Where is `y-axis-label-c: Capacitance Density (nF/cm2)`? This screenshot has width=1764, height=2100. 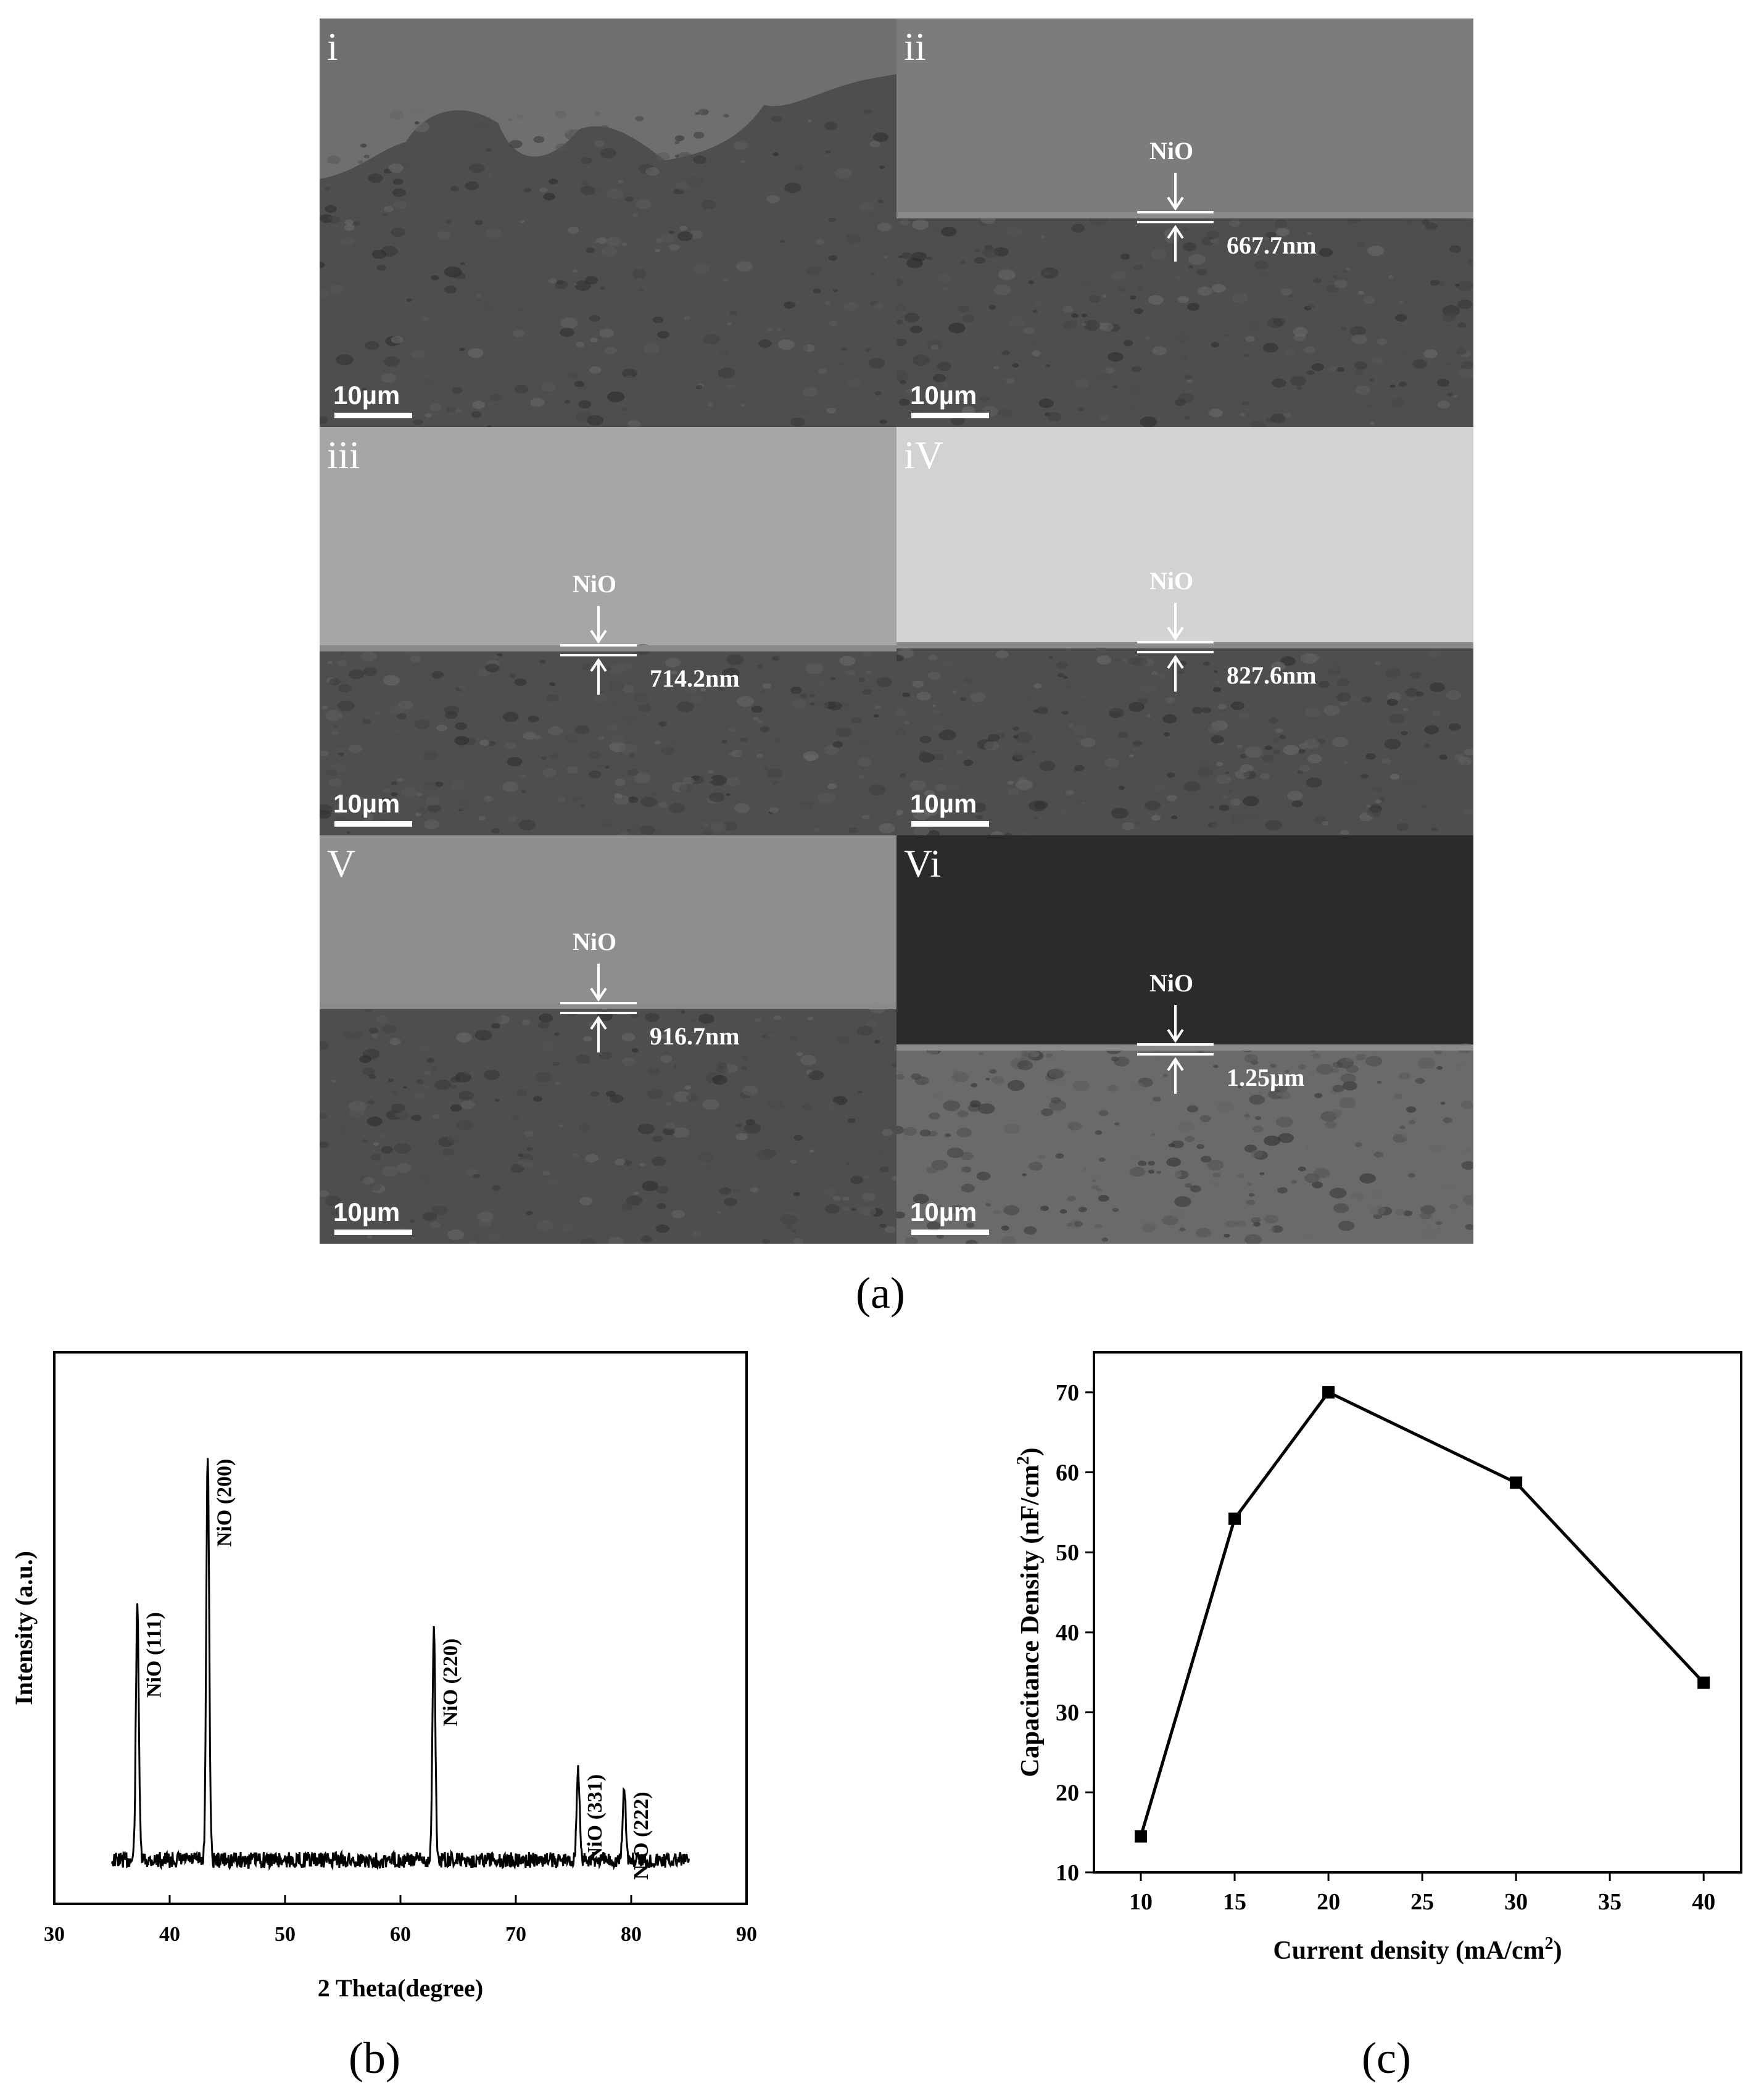
y-axis-label-c: Capacitance Density (nF/cm2) is located at coordinates (1029, 1612).